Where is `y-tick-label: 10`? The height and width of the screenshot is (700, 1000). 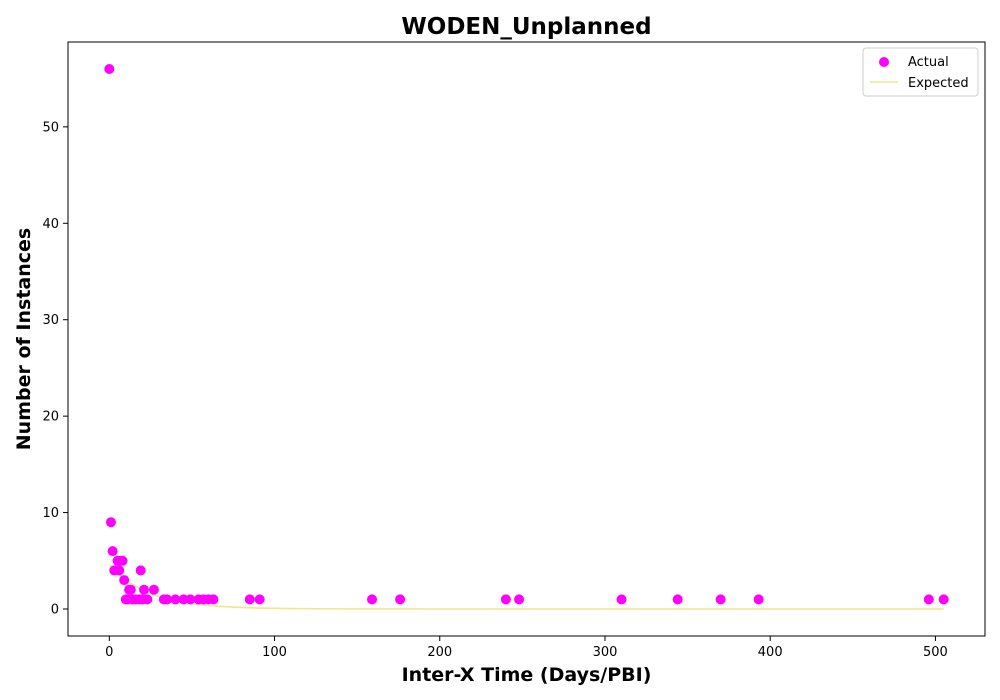
y-tick-label: 10 is located at coordinates (50, 513).